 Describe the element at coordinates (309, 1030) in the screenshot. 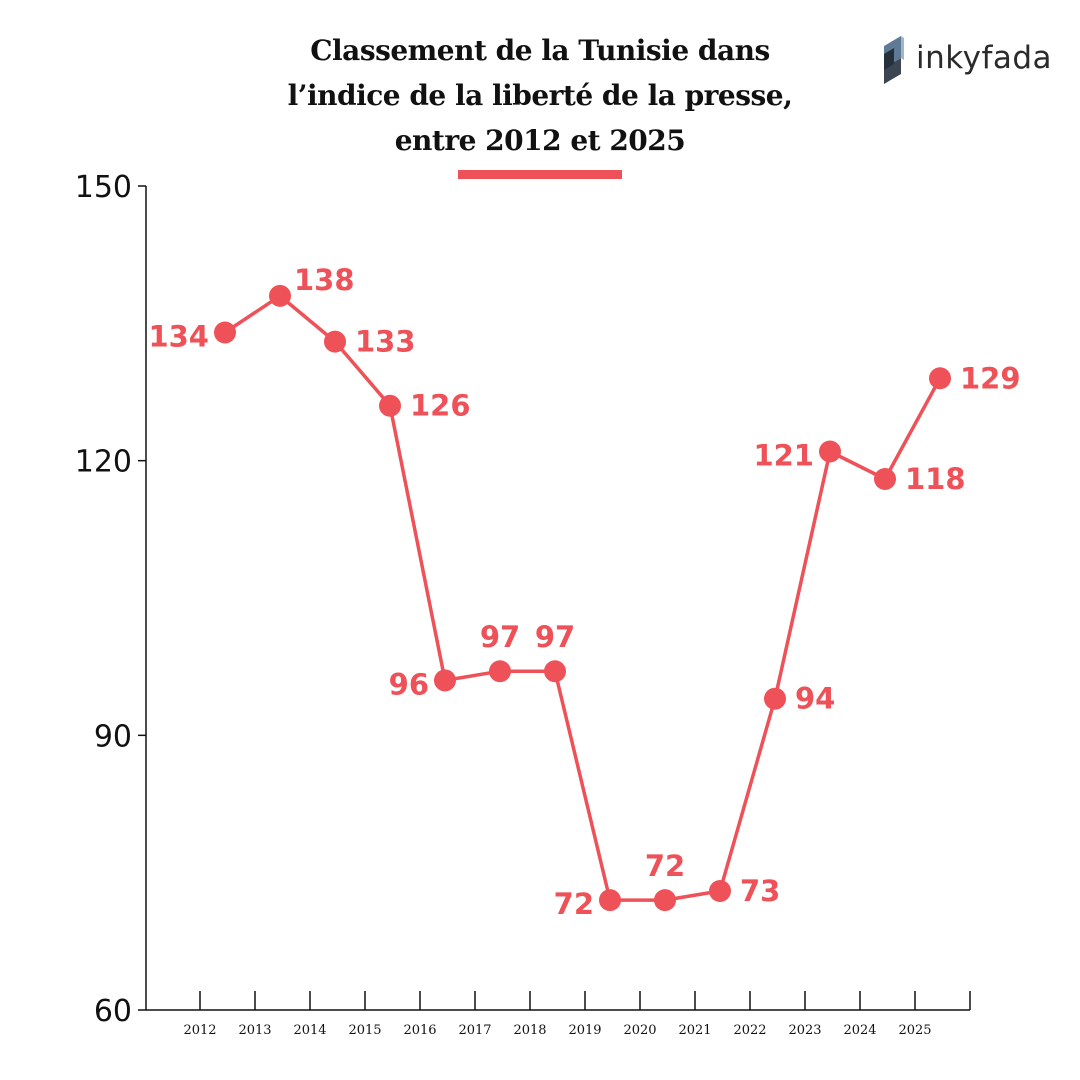

I see `x-tick-label: 2014` at that location.